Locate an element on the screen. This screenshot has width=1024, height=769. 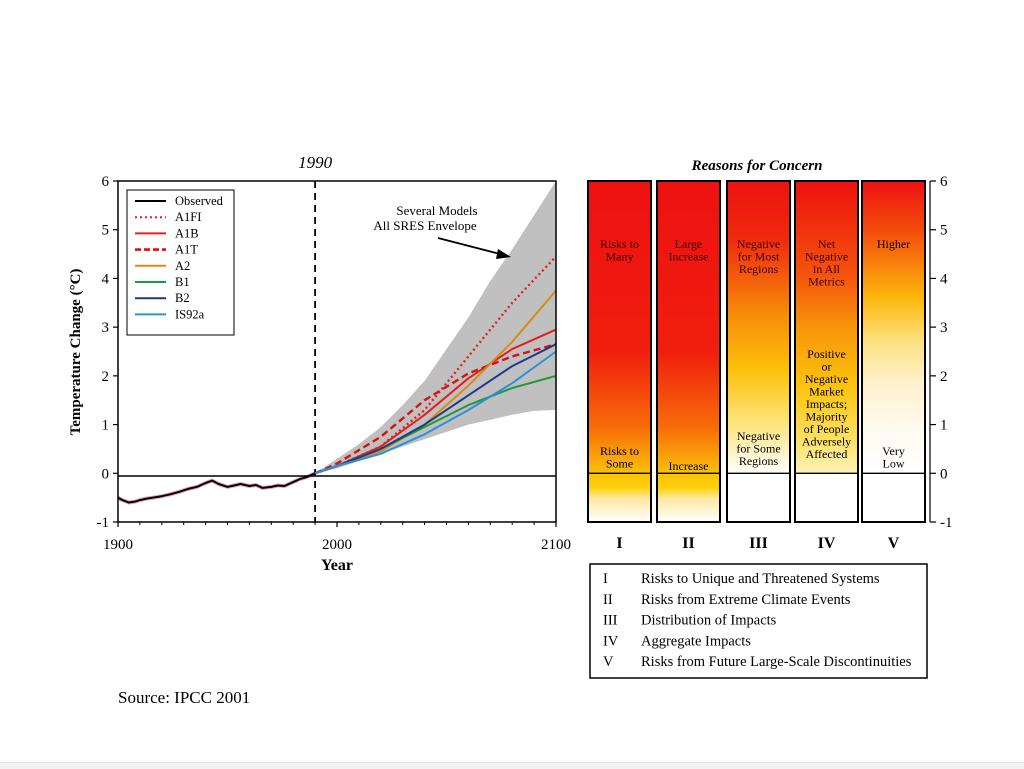
column-lower-label: Adversely is located at coordinates (826, 442).